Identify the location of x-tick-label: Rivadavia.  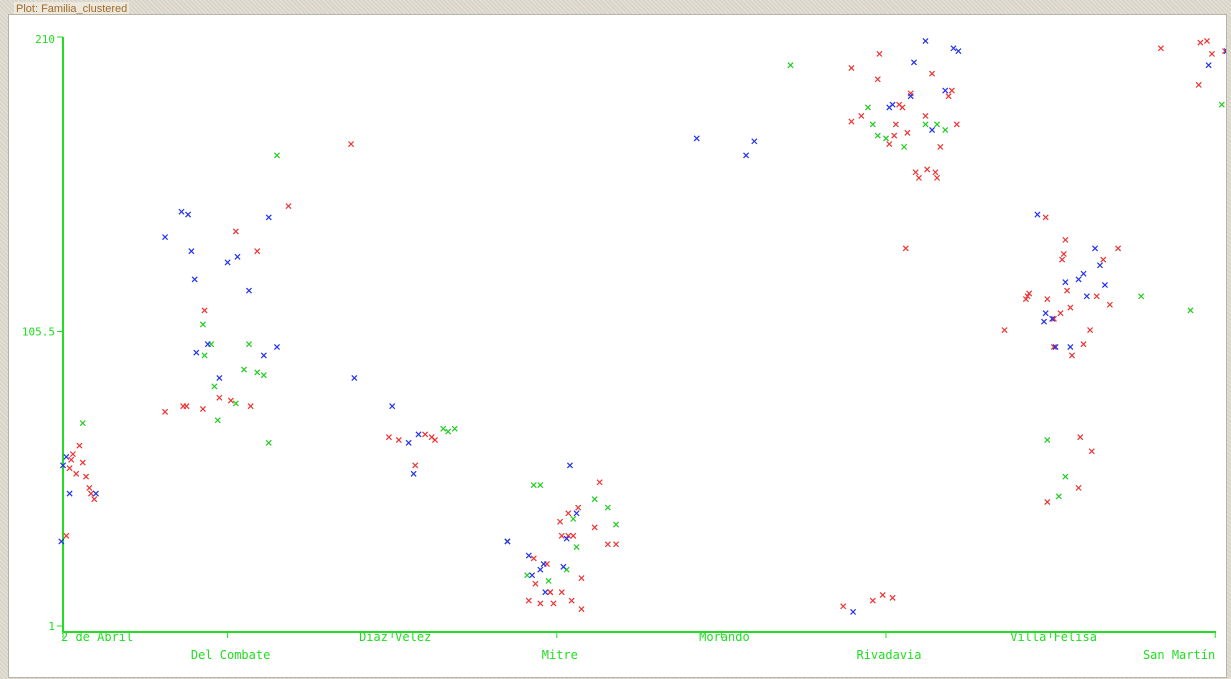
(888, 655).